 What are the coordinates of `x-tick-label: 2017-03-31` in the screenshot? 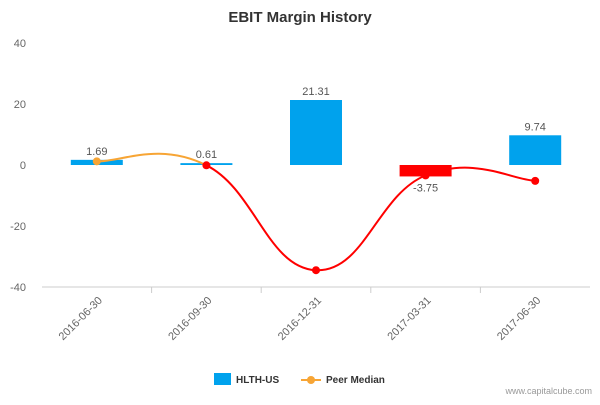 It's located at (409, 319).